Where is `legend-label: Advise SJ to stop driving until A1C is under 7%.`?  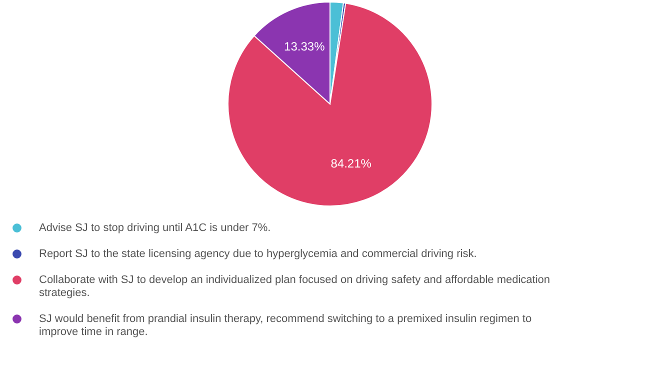 legend-label: Advise SJ to stop driving until A1C is under 7%. is located at coordinates (155, 228).